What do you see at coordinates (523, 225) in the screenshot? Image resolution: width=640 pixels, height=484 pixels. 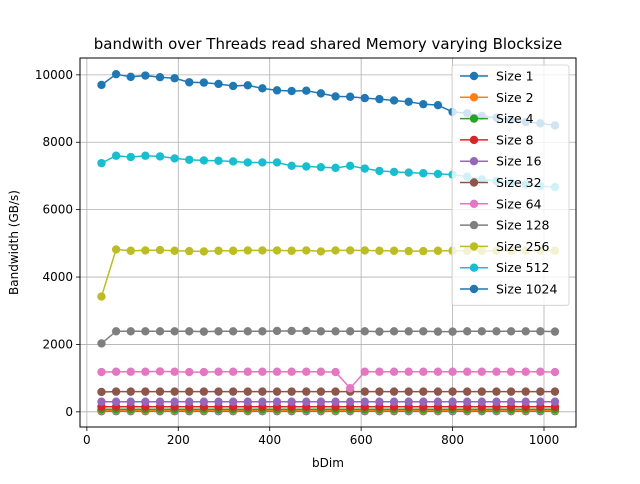 I see `legend-label: Size 128` at bounding box center [523, 225].